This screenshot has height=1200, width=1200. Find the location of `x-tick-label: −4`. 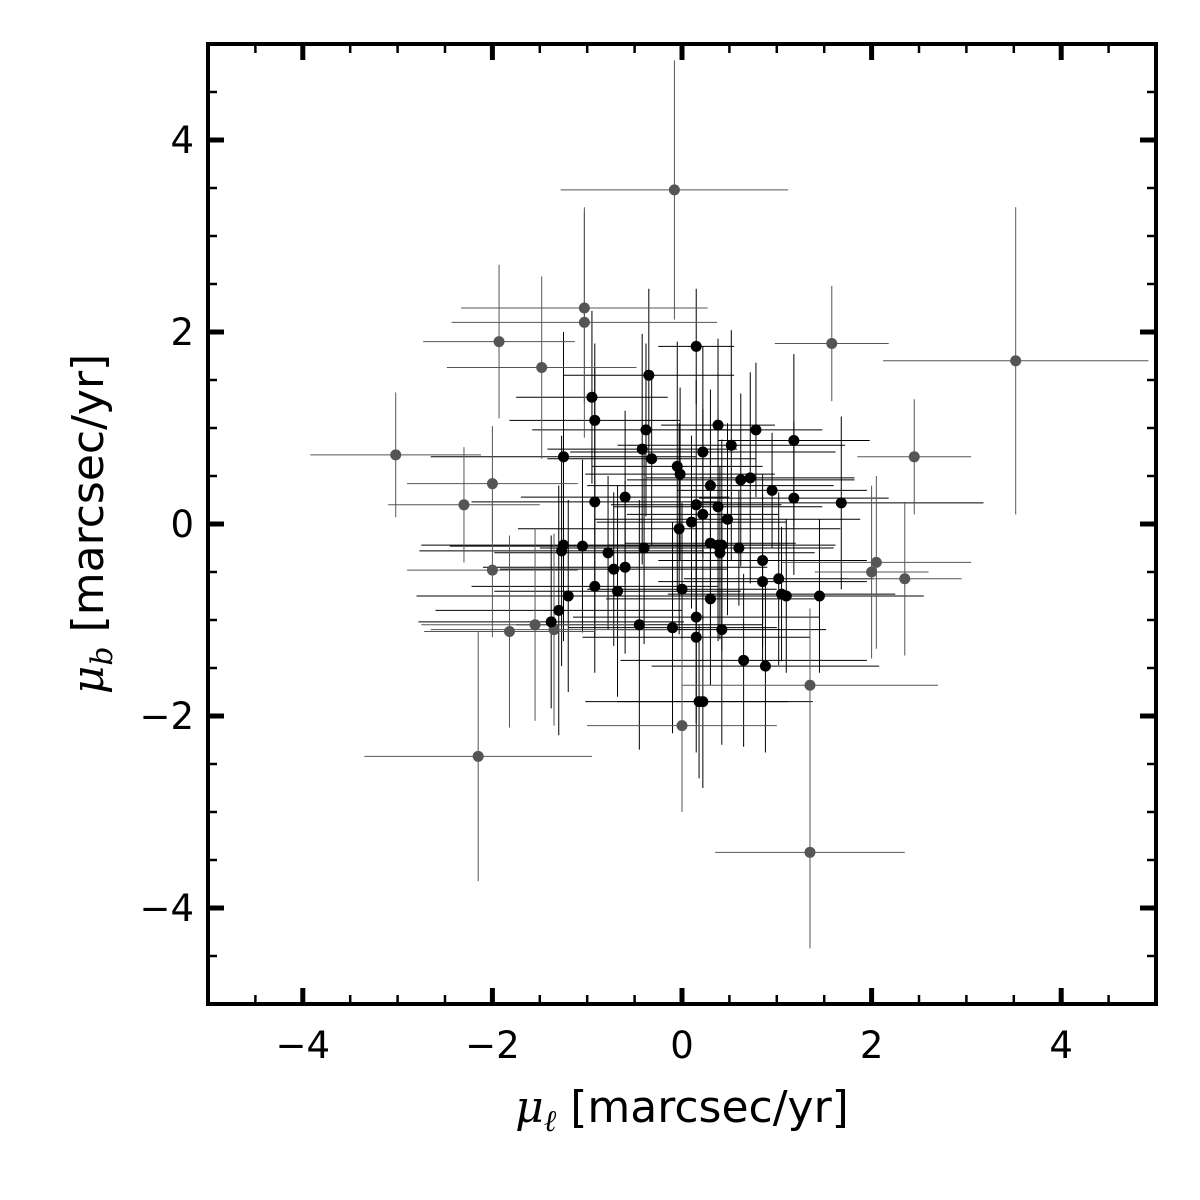

x-tick-label: −4 is located at coordinates (303, 1045).